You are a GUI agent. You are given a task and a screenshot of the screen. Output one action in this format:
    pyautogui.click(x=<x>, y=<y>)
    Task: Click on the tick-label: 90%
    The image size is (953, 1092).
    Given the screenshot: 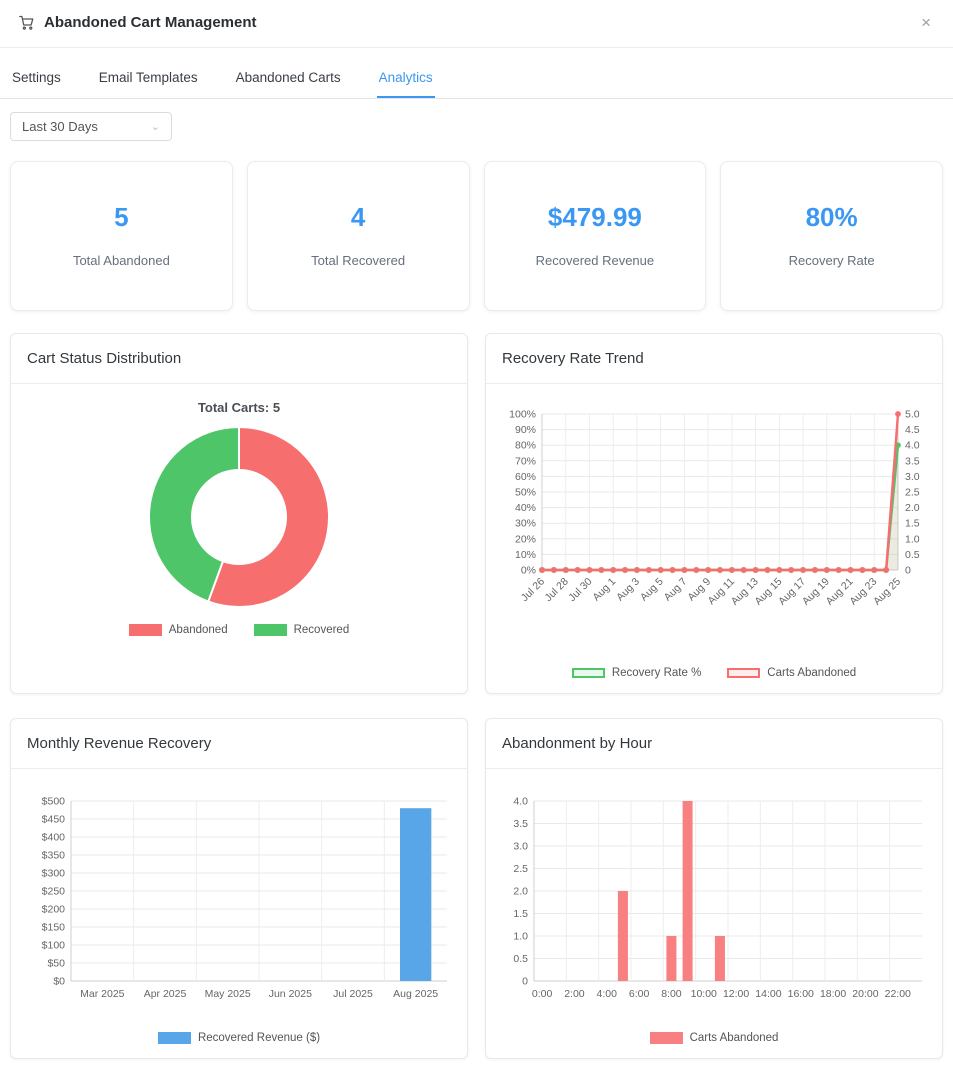 What is the action you would take?
    pyautogui.click(x=525, y=430)
    